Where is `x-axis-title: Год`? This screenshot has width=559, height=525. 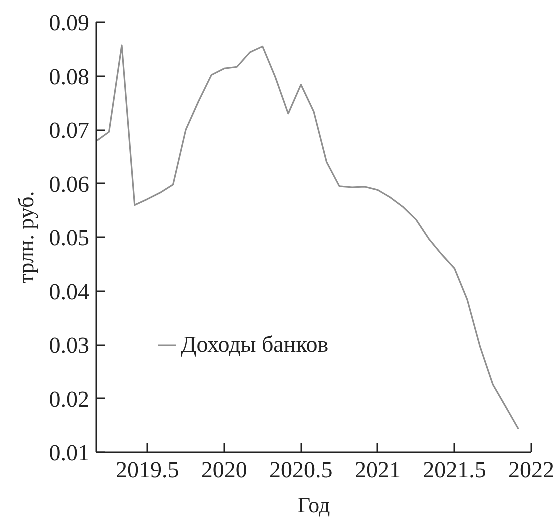
x-axis-title: Год is located at coordinates (314, 505).